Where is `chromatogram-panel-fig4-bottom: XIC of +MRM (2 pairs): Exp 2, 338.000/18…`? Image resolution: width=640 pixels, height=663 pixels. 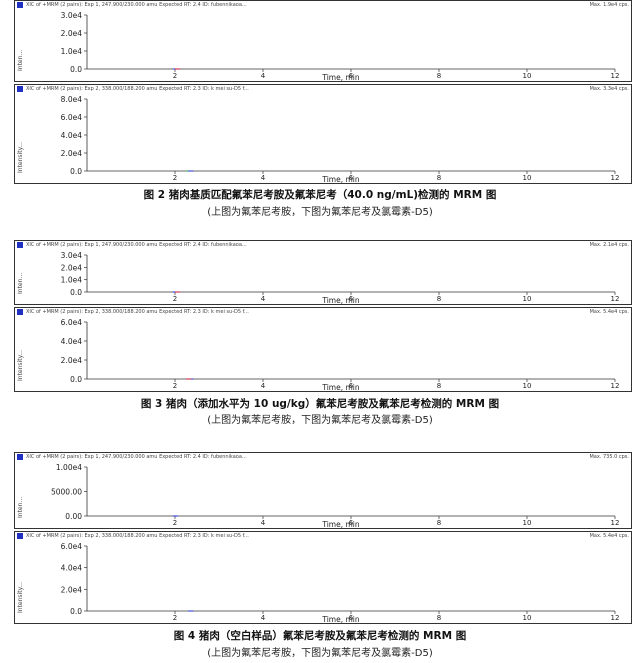
chromatogram-panel-fig4-bottom: XIC of +MRM (2 pairs): Exp 2, 338.000/18… is located at coordinates (323, 577).